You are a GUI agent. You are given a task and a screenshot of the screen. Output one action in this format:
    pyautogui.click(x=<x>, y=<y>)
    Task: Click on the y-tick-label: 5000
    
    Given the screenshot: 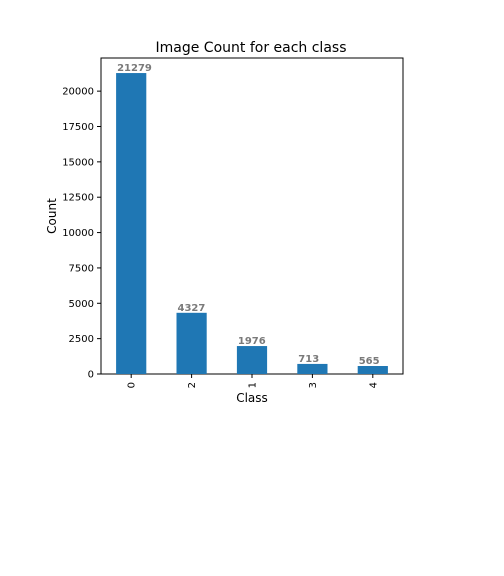 What is the action you would take?
    pyautogui.click(x=81, y=304)
    